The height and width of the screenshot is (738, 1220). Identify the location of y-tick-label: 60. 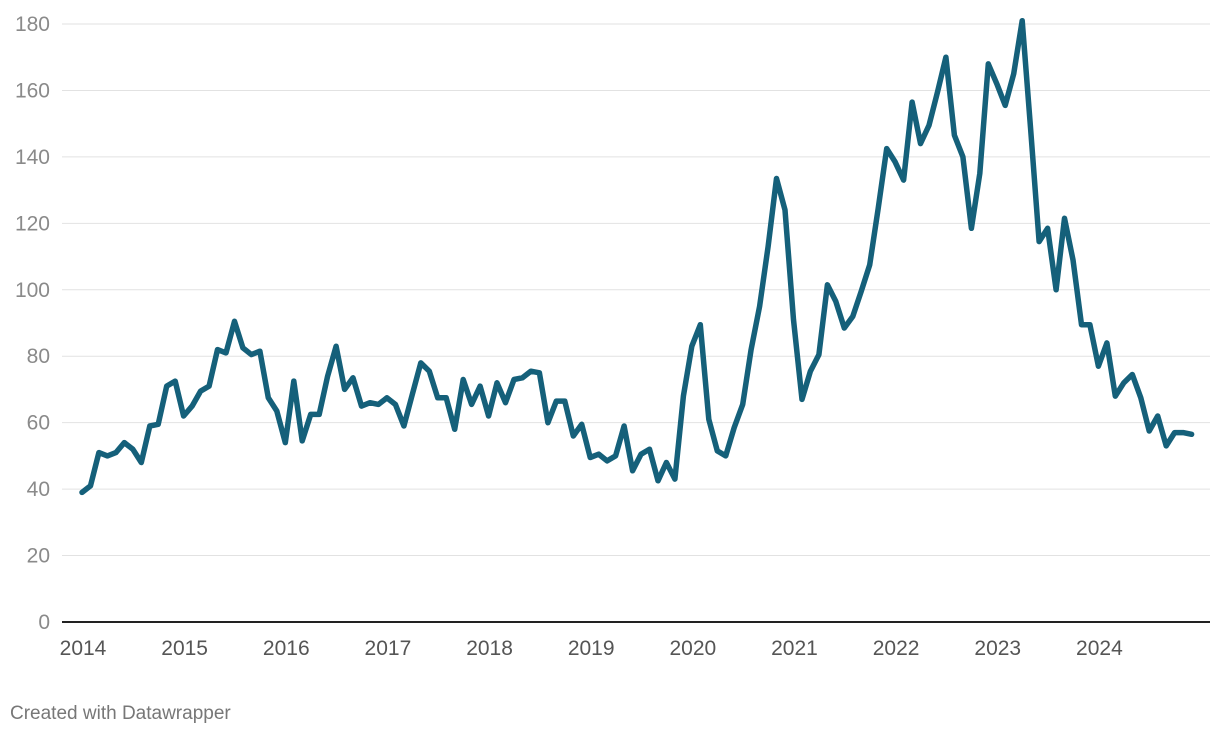
(38, 423).